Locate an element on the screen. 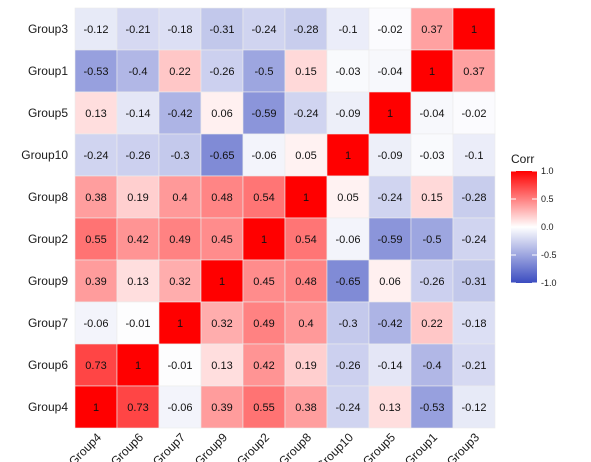 Image resolution: width=591 pixels, height=462 pixels. cell-value-label: -0.1 is located at coordinates (348, 30).